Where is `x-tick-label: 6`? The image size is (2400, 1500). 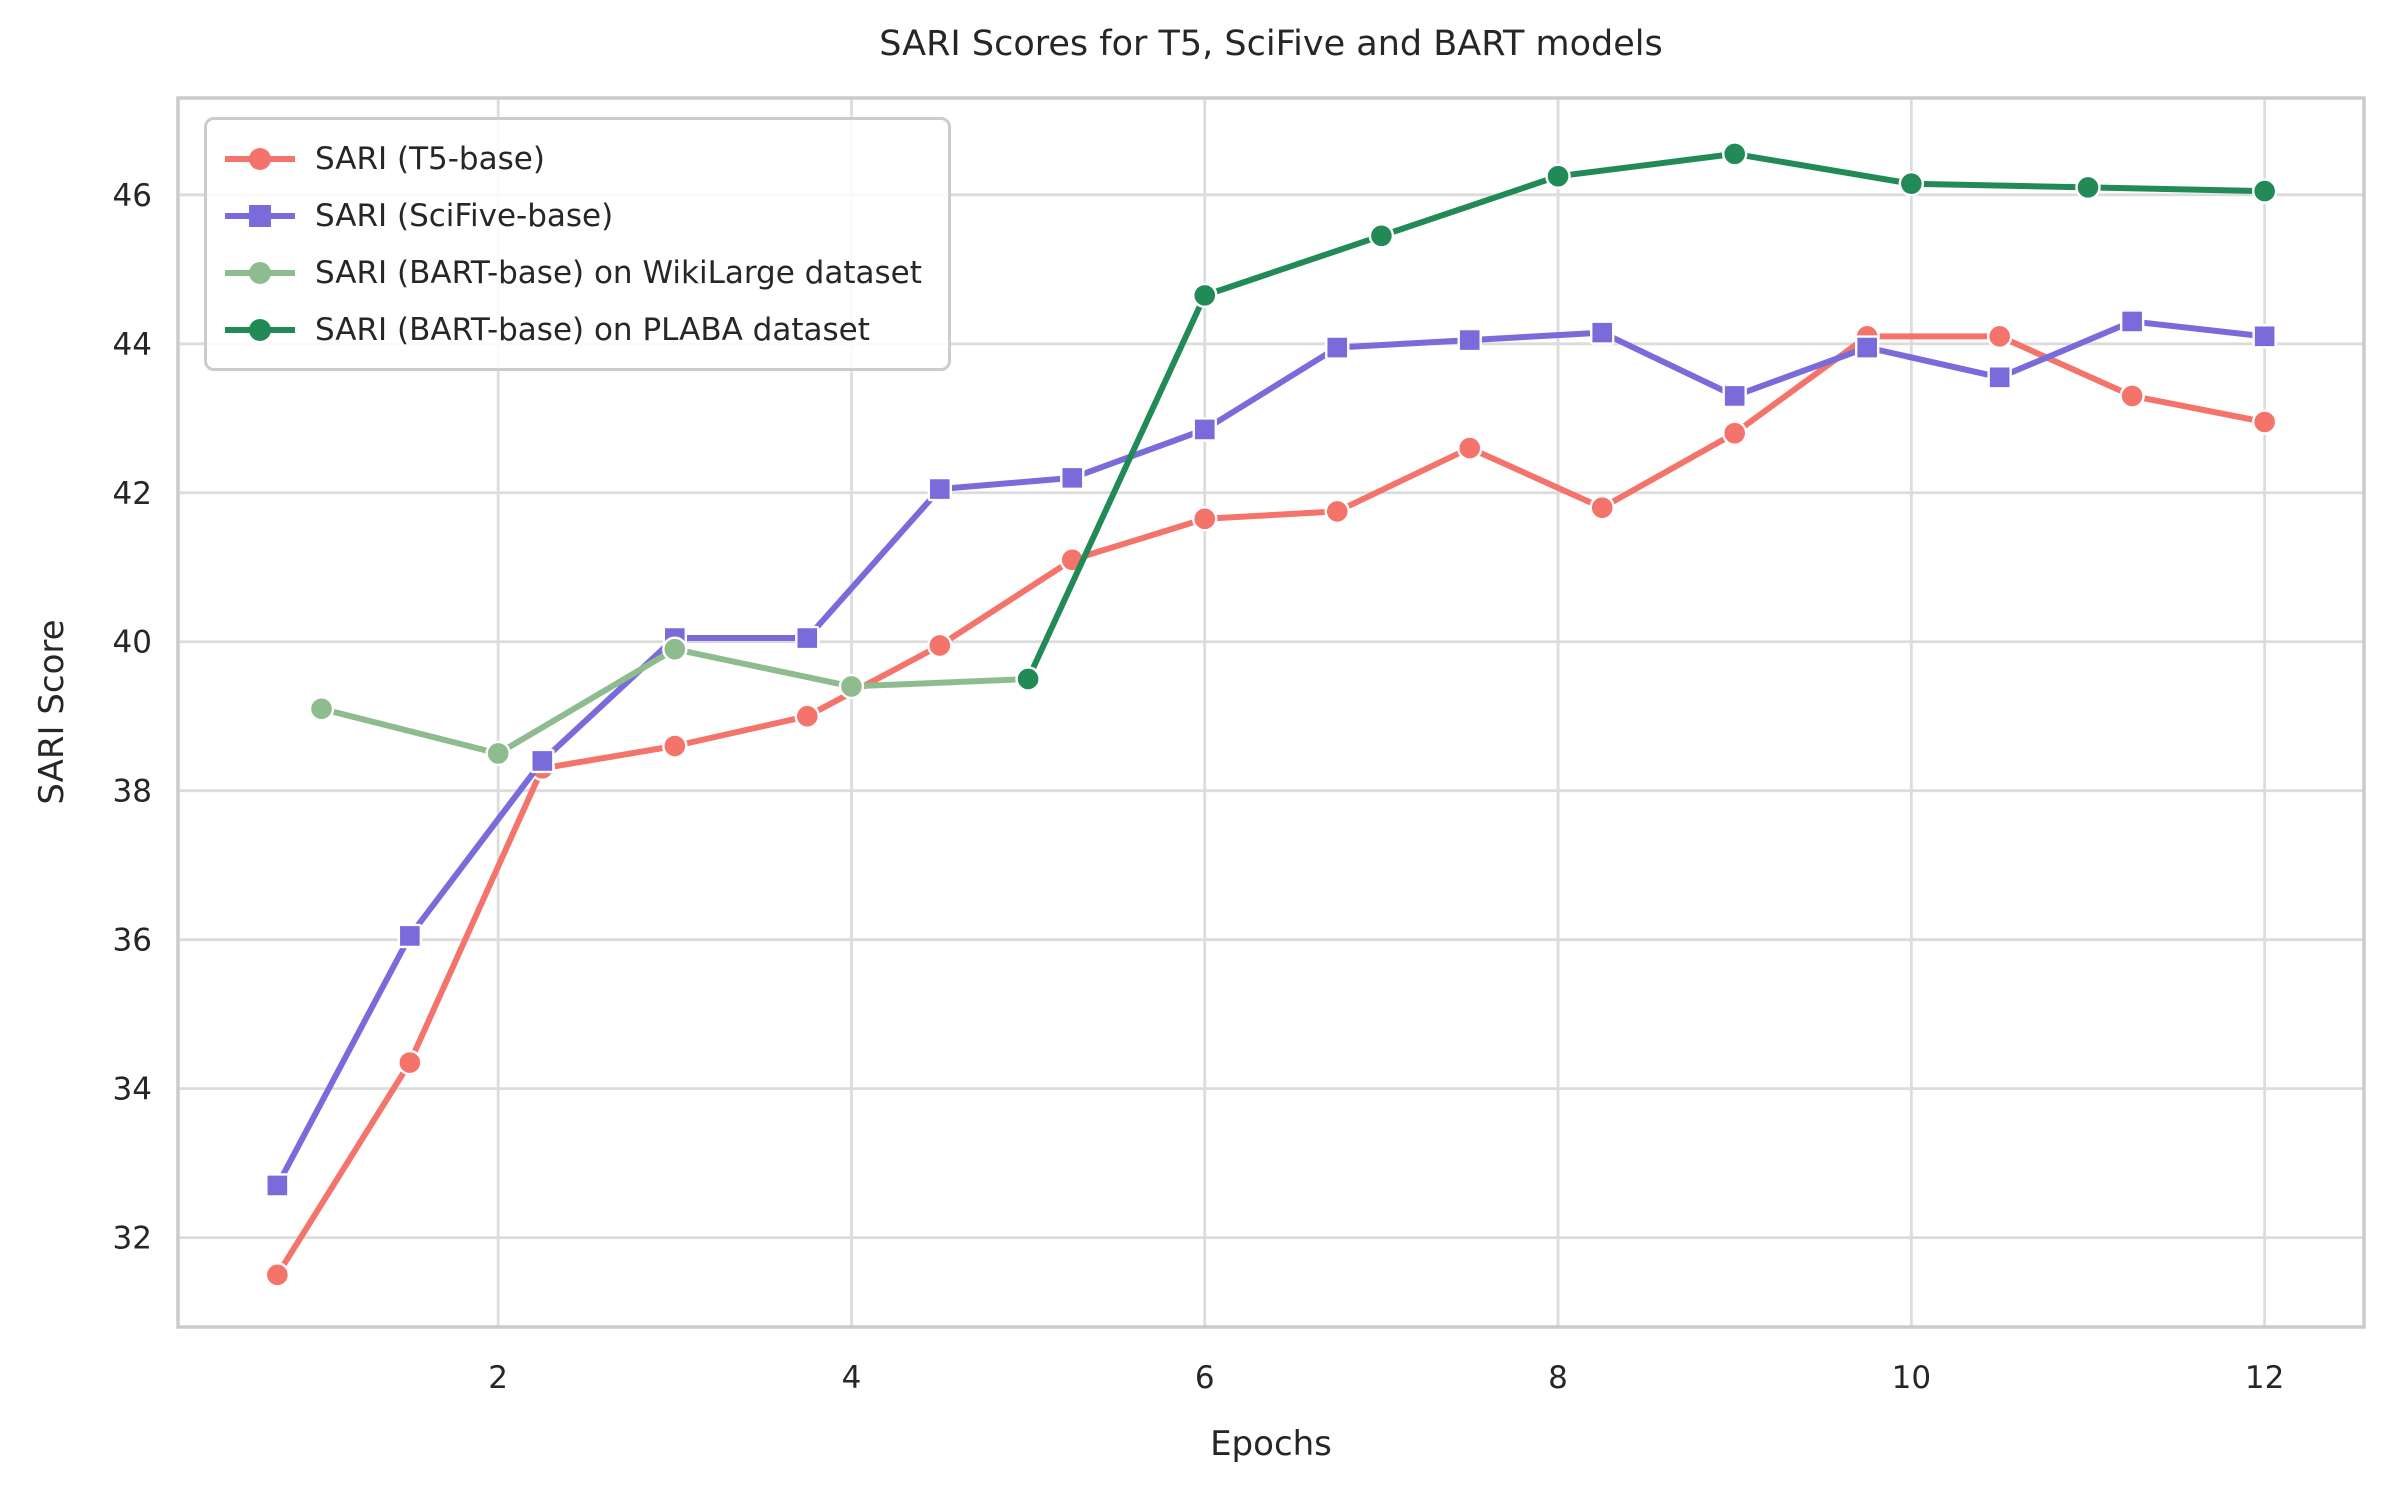 x-tick-label: 6 is located at coordinates (1205, 1378).